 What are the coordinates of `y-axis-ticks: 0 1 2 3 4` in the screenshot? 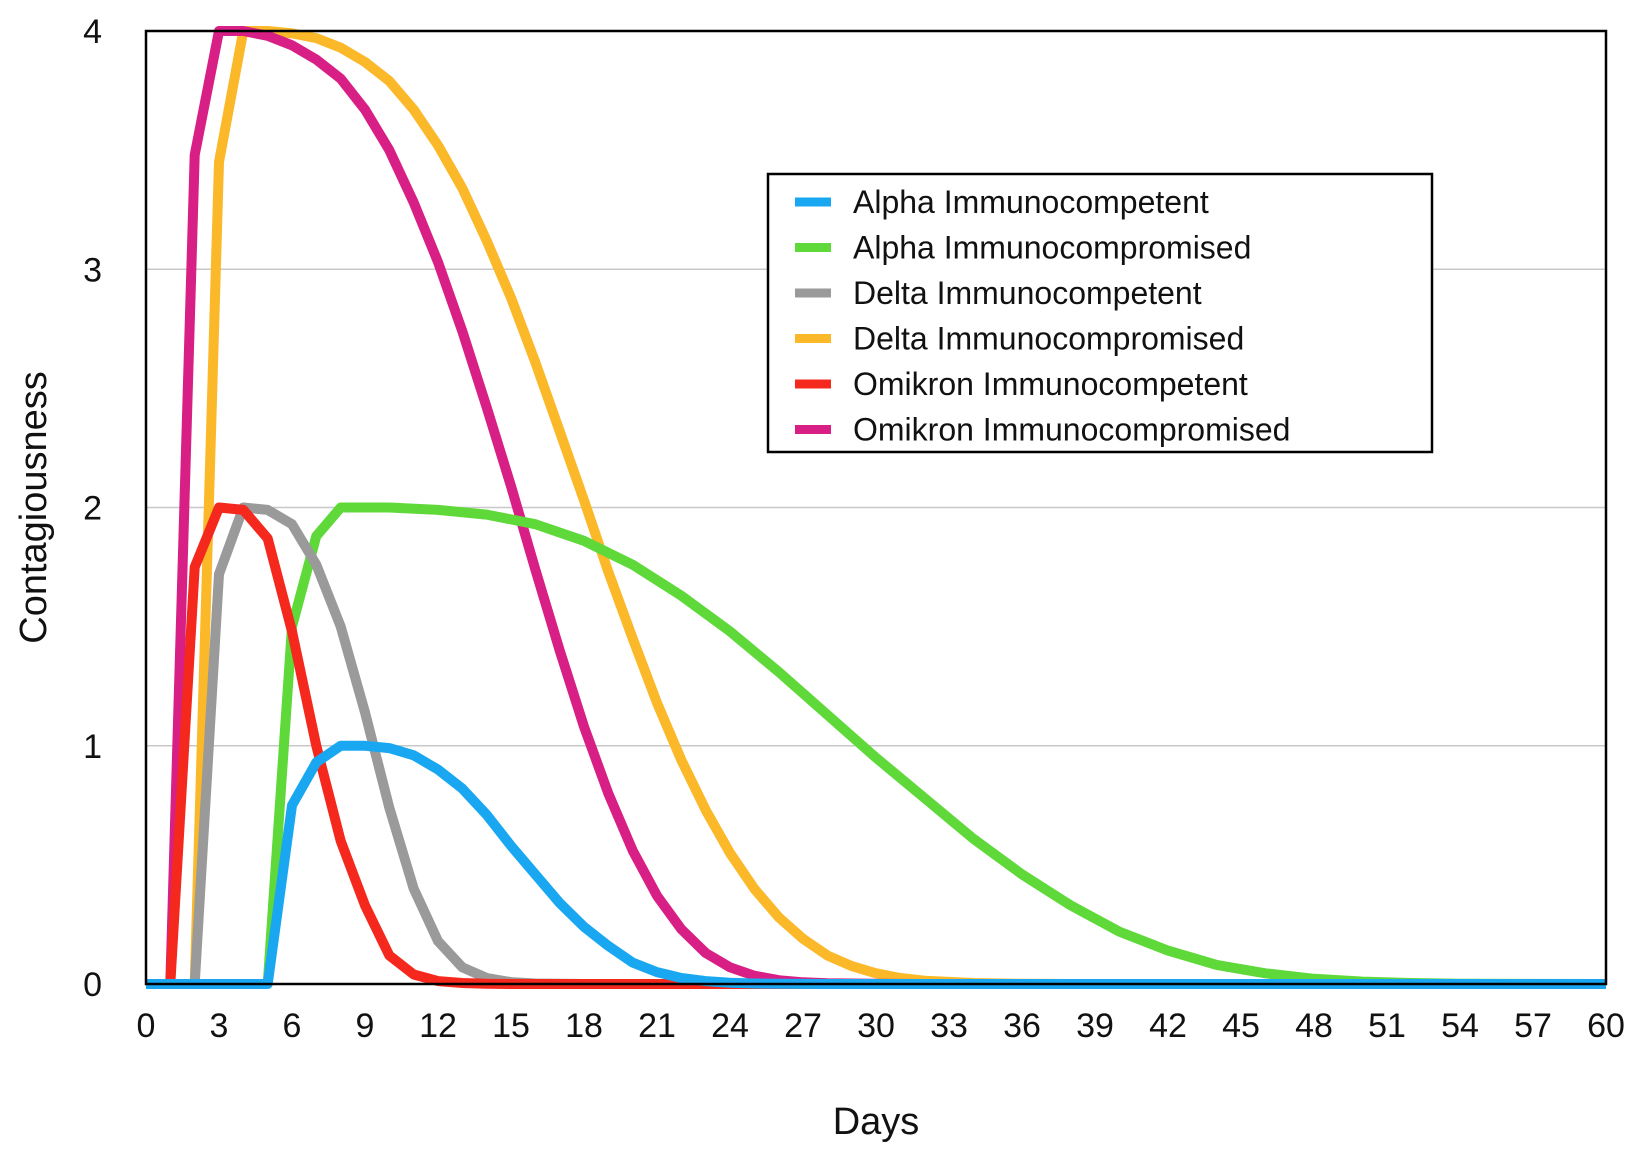 It's located at (92, 508).